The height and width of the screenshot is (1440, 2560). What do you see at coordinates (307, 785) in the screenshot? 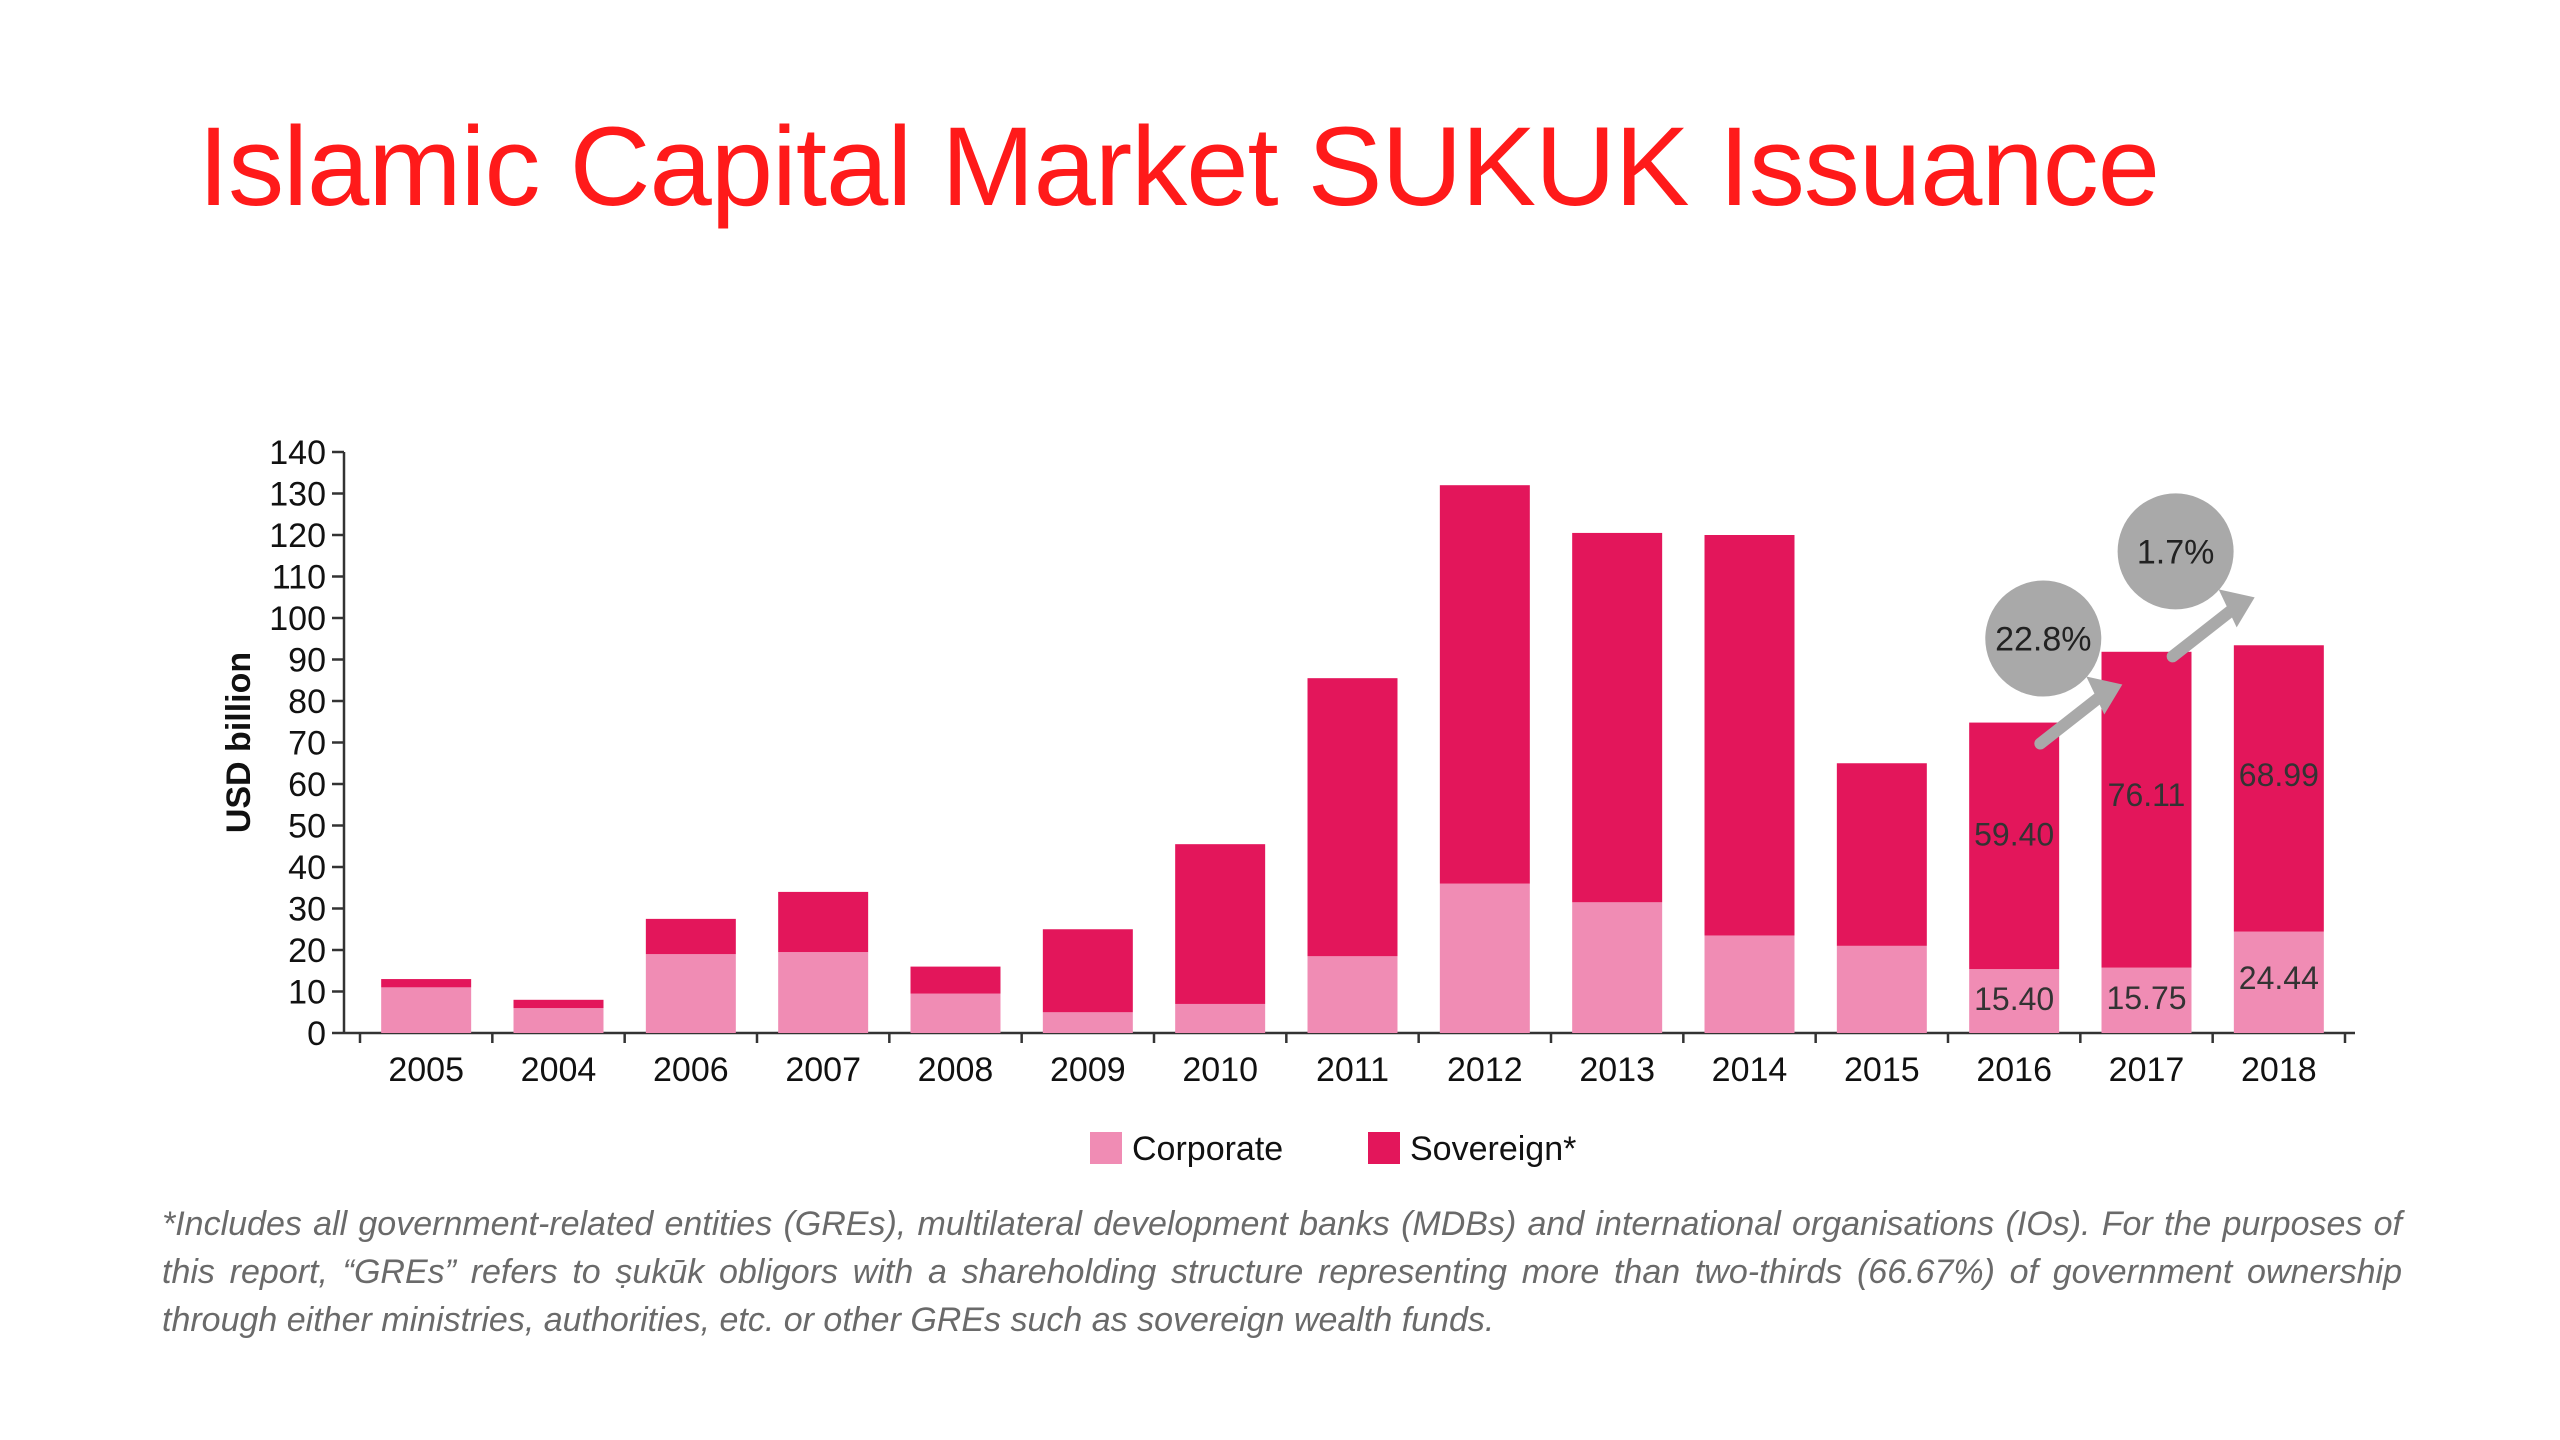
I see `y-tick-label: 60` at bounding box center [307, 785].